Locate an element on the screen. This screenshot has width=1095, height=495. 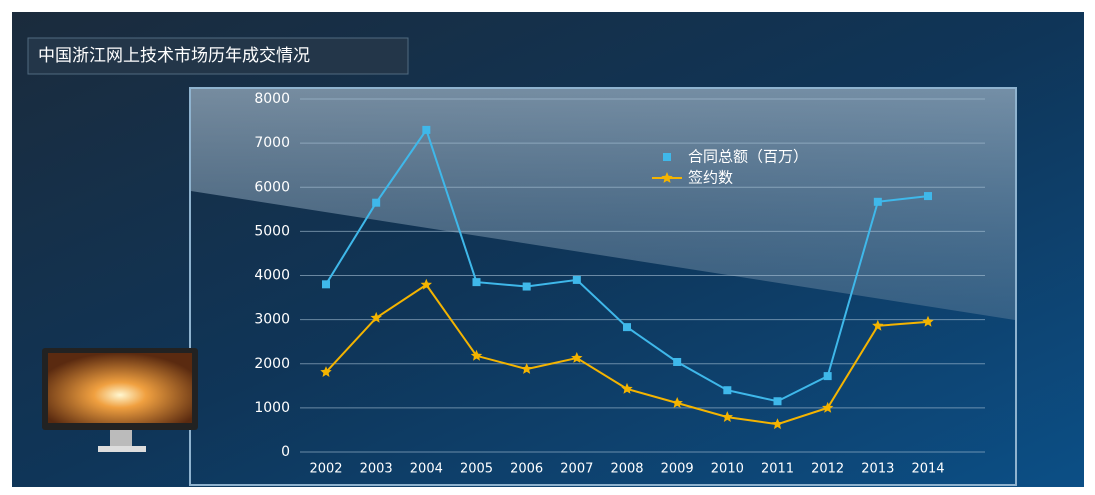
monitor-icon is located at coordinates (120, 400).